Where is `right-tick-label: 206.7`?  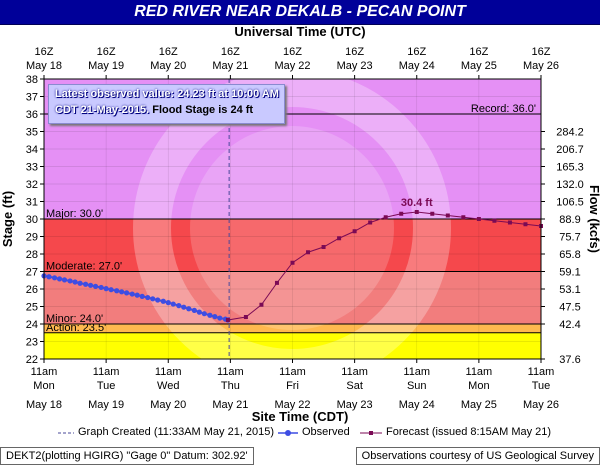
right-tick-label: 206.7 is located at coordinates (570, 150).